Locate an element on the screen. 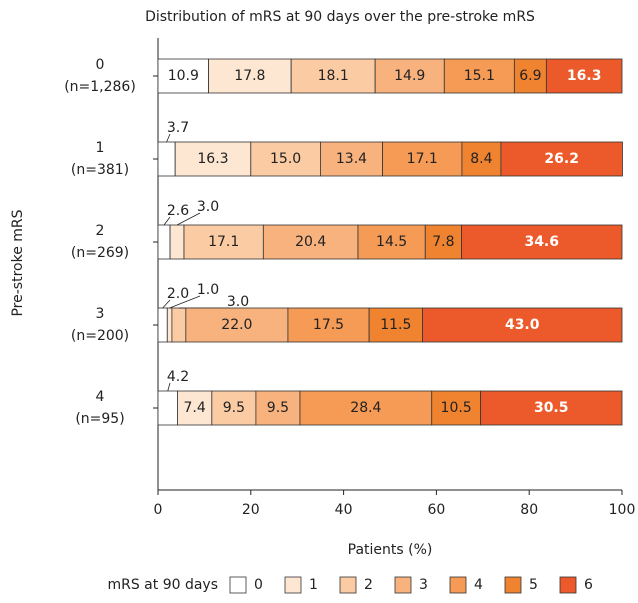 Image resolution: width=638 pixels, height=603 pixels. value-label: 11.5 is located at coordinates (395, 325).